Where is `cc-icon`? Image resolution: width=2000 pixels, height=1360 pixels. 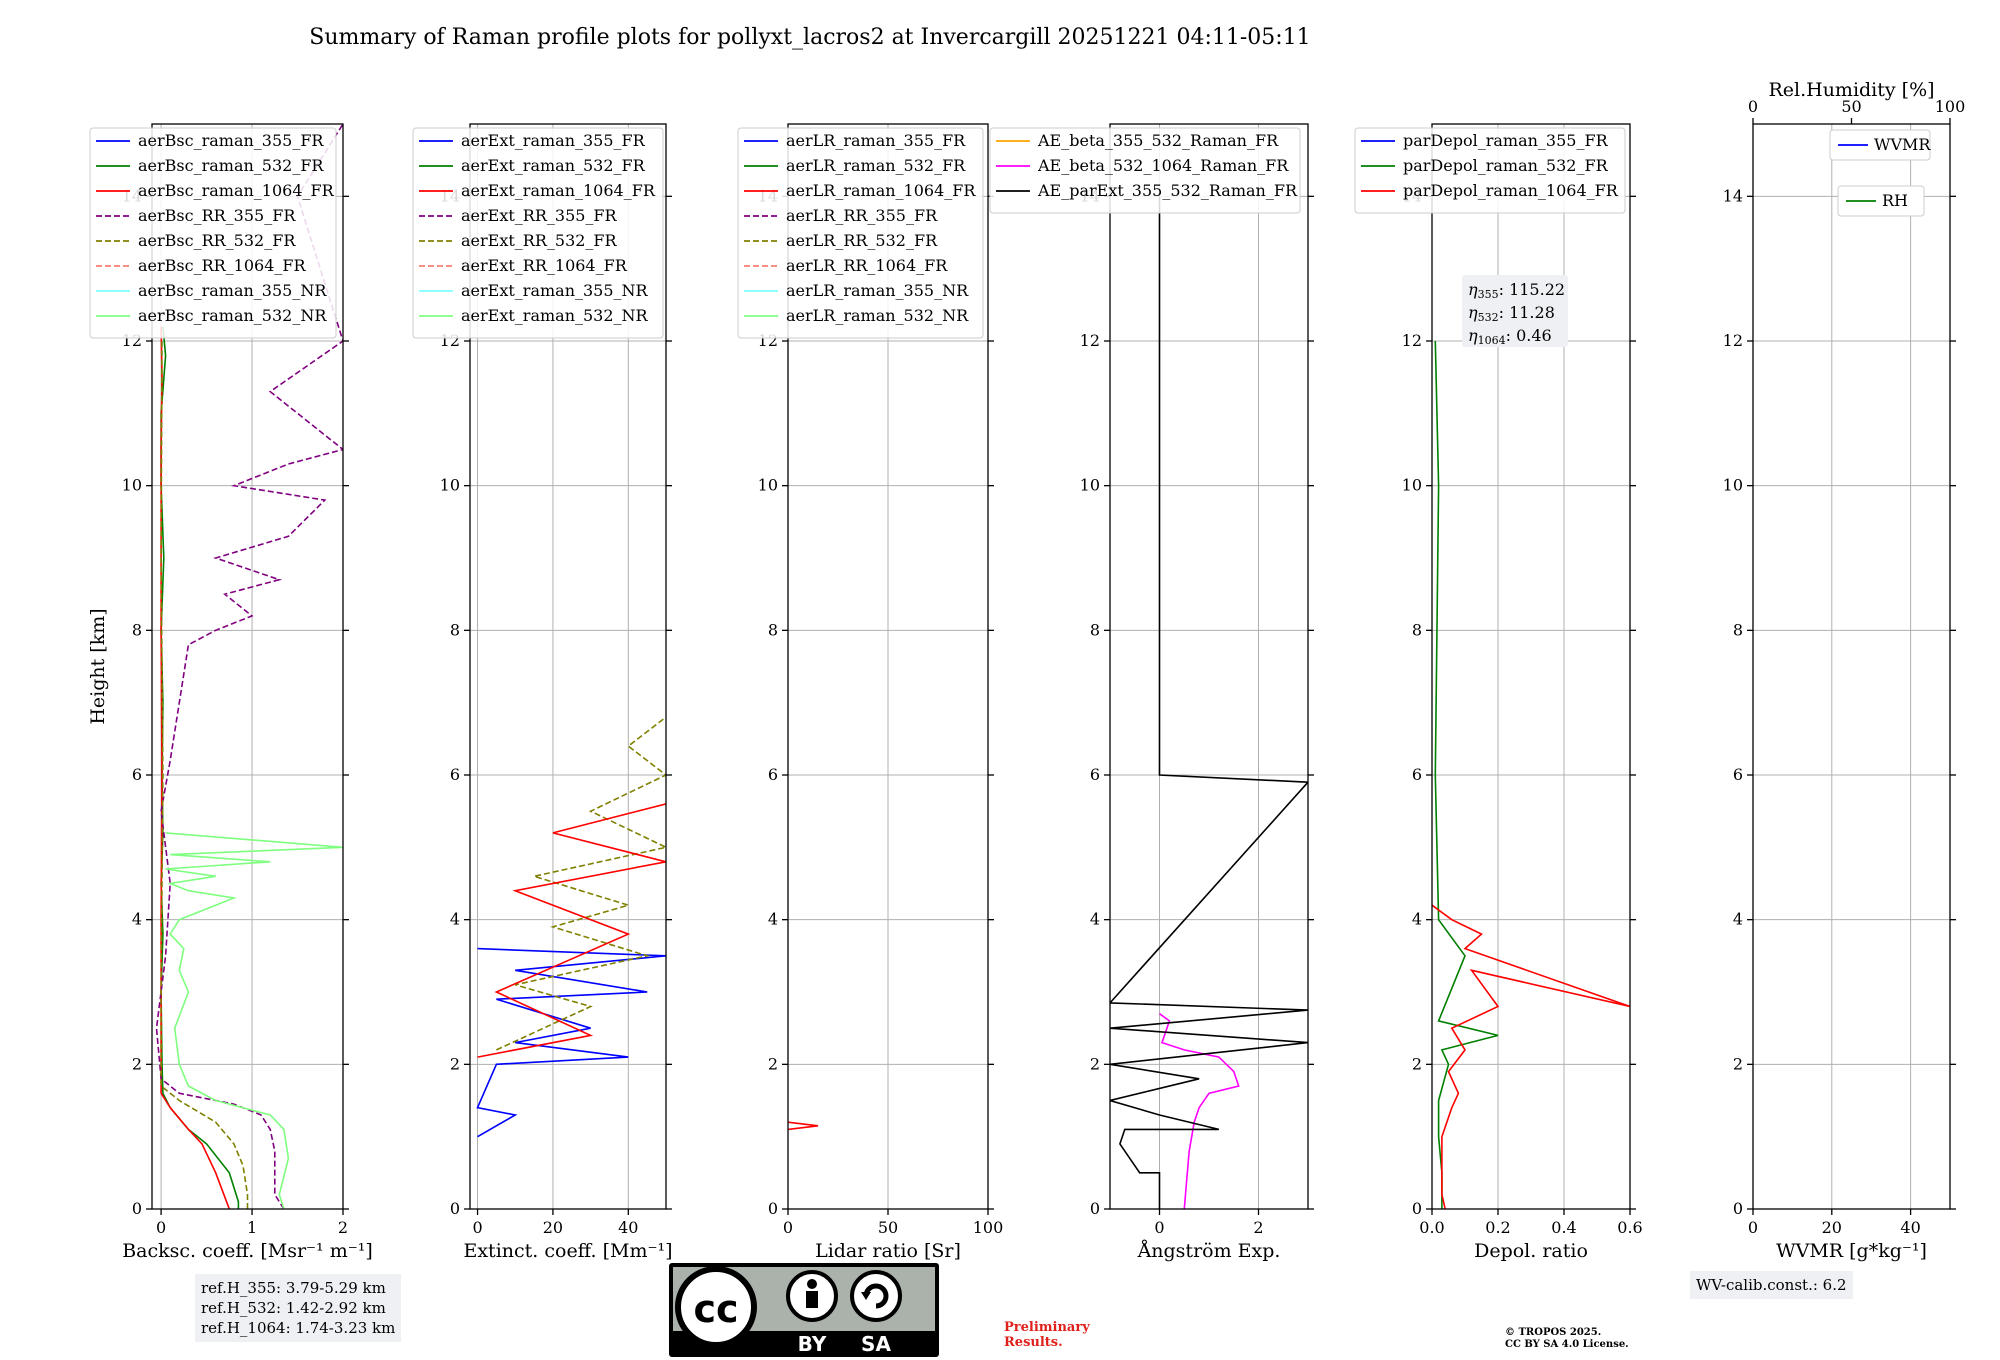 cc-icon is located at coordinates (716, 1307).